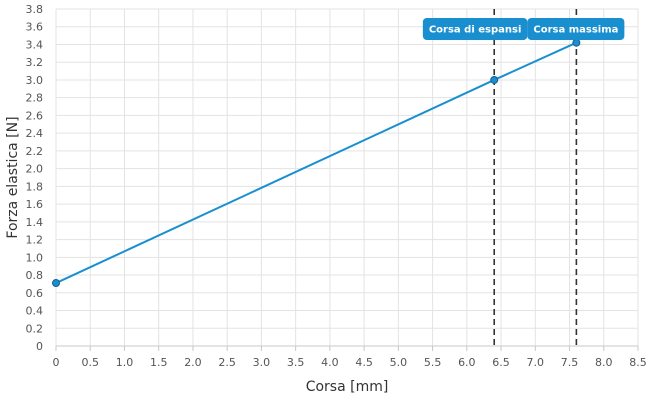 The height and width of the screenshot is (400, 650). I want to click on y-tick-label: 0.2, so click(35, 328).